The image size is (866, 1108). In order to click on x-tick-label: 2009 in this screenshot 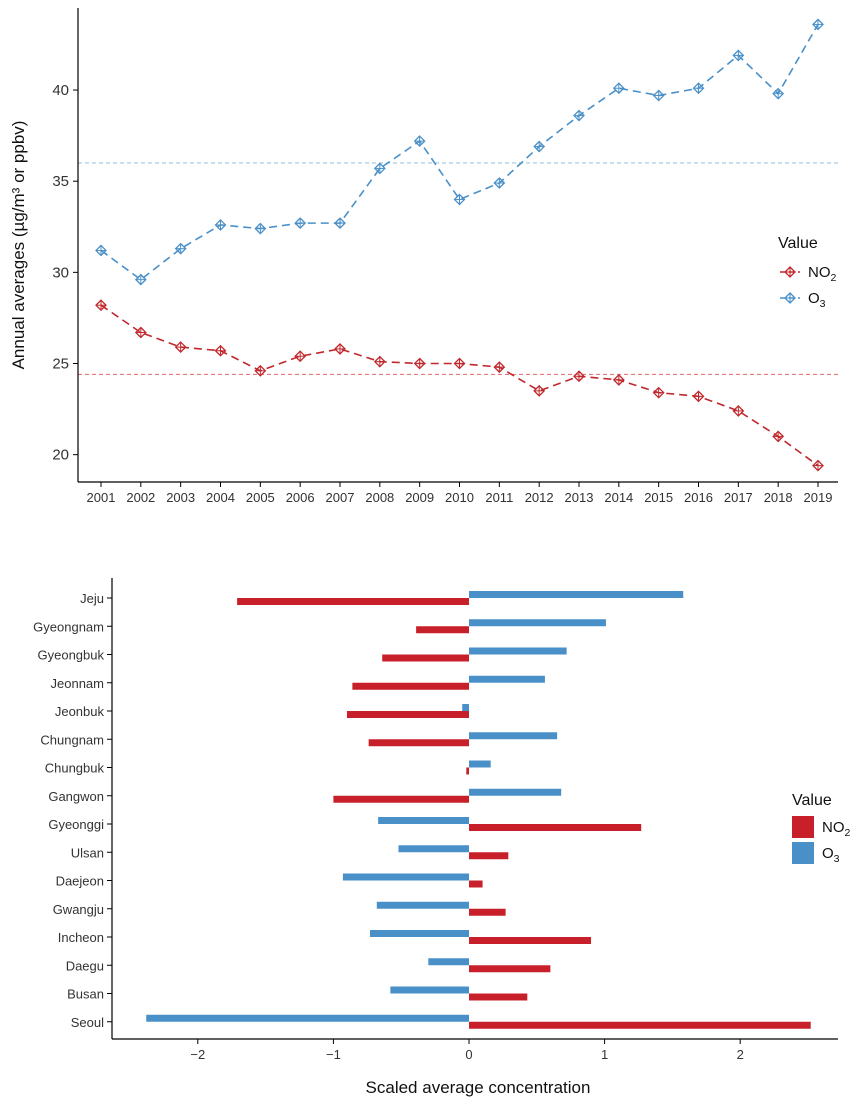, I will do `click(419, 497)`.